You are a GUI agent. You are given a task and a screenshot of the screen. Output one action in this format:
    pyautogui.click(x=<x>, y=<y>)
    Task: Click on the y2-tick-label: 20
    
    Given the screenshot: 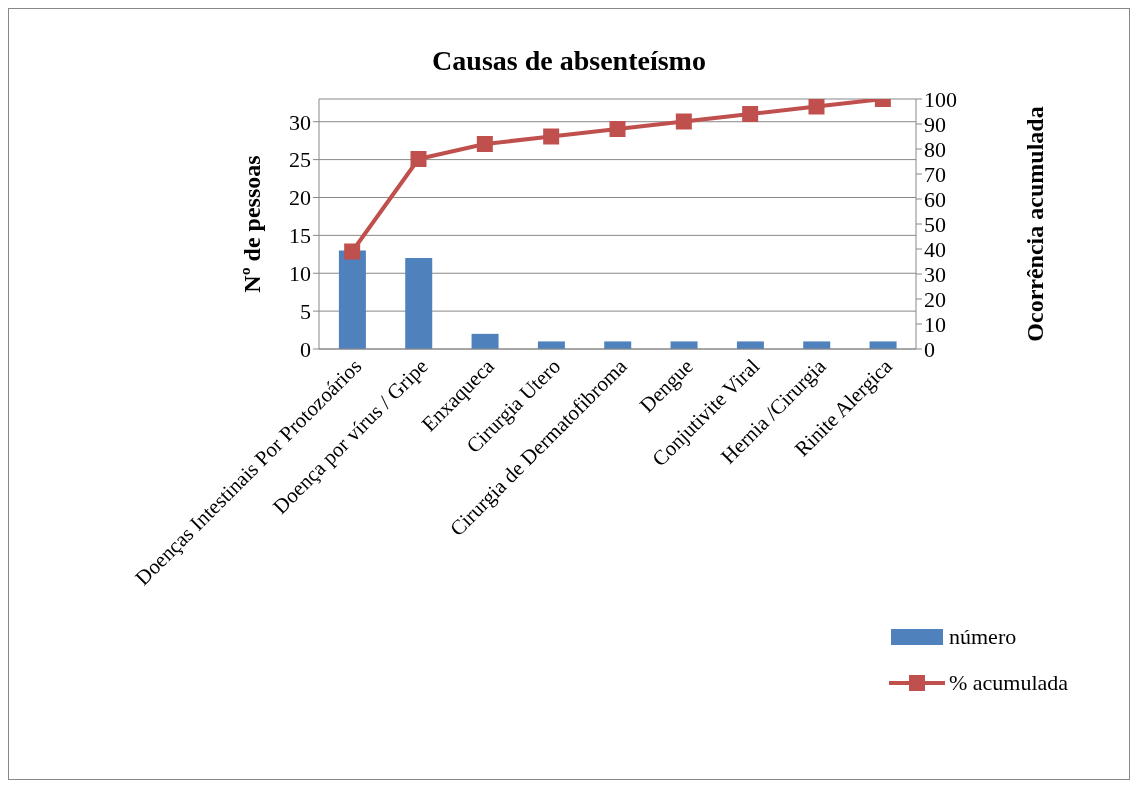 What is the action you would take?
    pyautogui.click(x=935, y=299)
    